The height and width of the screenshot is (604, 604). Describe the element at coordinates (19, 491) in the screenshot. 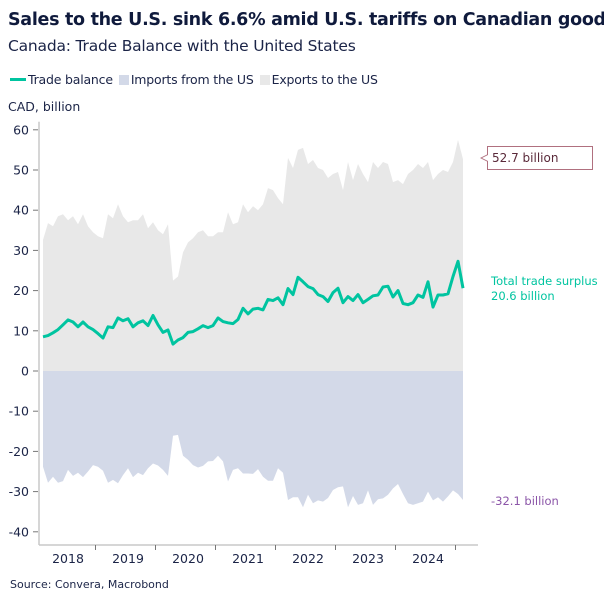

I see `y-tick-label: -30` at that location.